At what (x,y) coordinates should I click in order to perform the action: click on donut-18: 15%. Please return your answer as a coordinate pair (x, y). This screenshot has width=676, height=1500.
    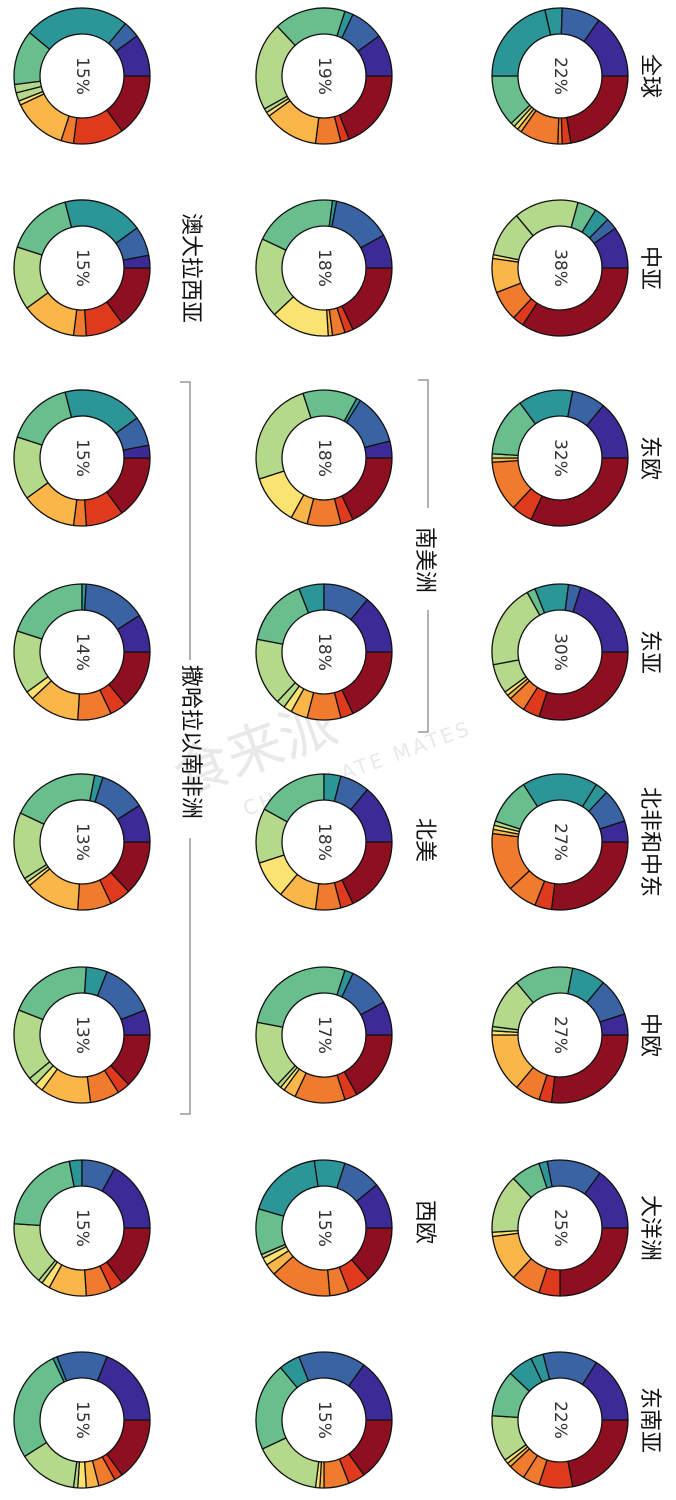
    Looking at the image, I should click on (82, 268).